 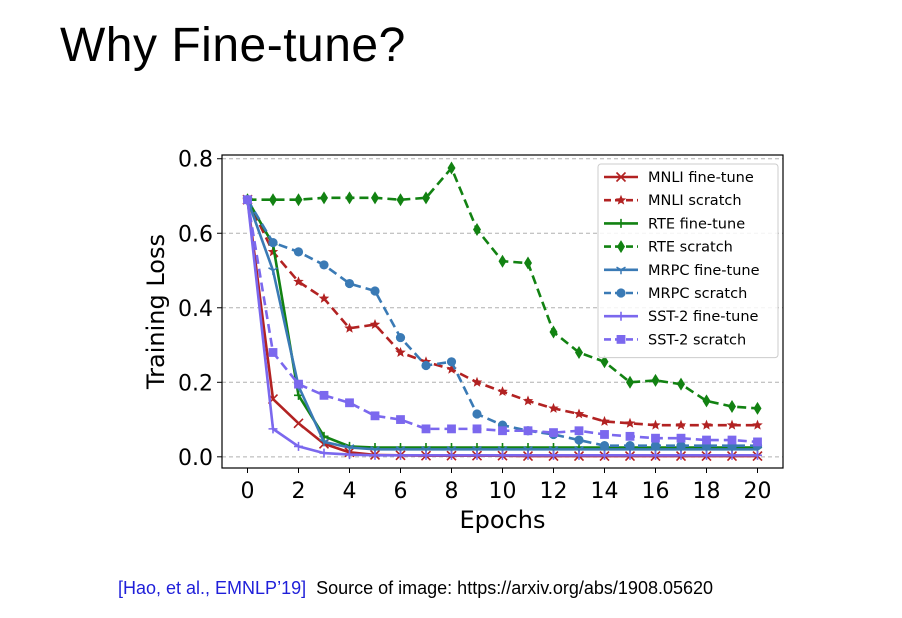 I want to click on legend-item: MRPC scratch, so click(x=675, y=294).